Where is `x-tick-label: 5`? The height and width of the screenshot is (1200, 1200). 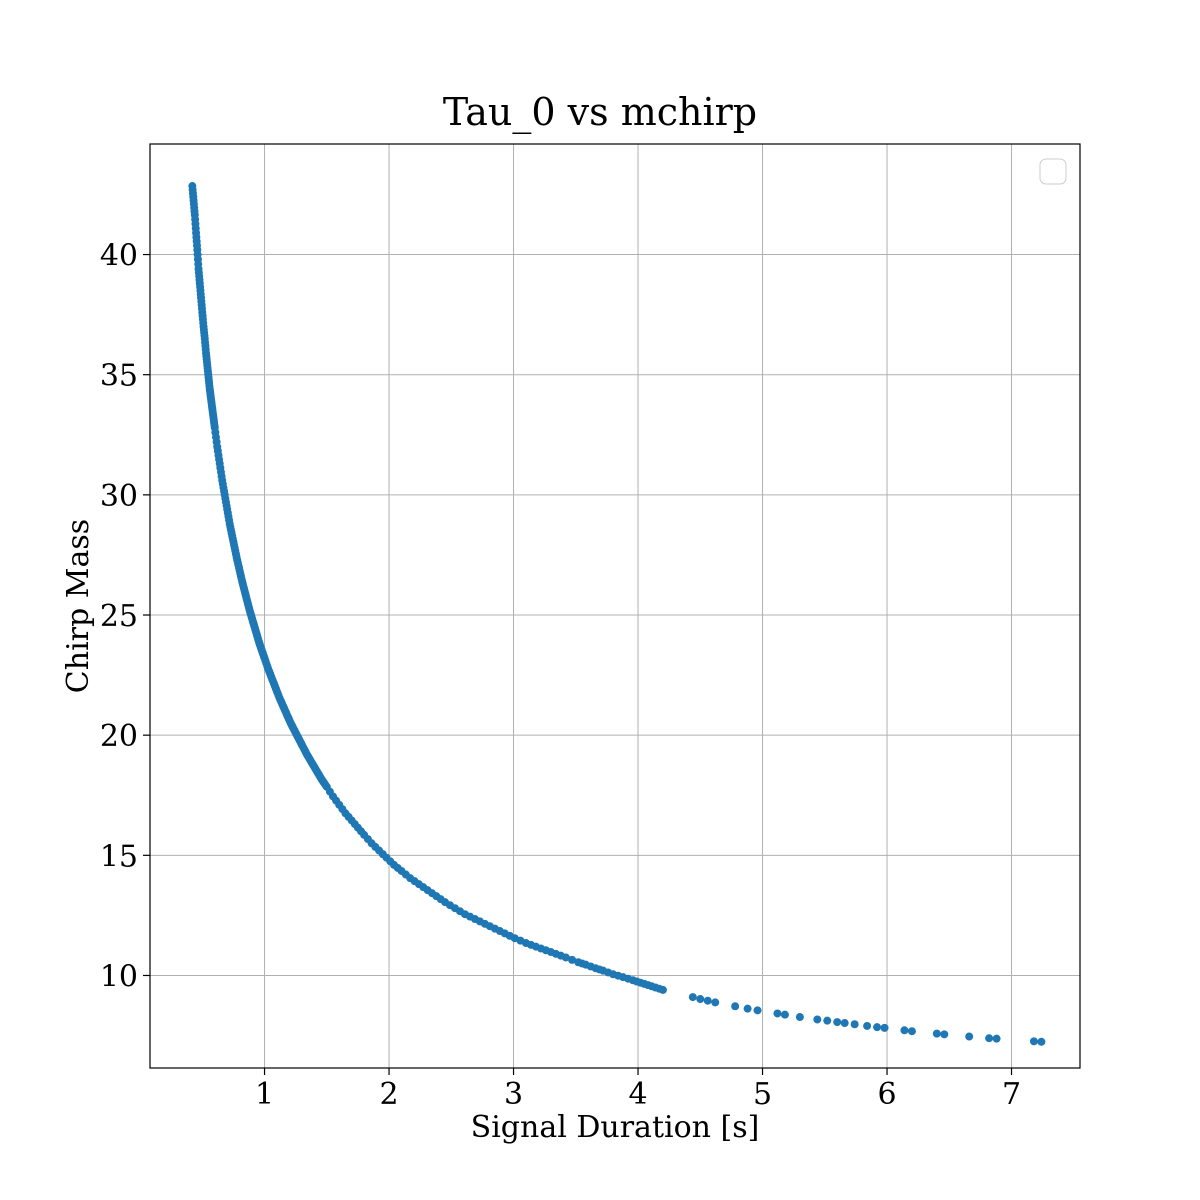 x-tick-label: 5 is located at coordinates (762, 1094).